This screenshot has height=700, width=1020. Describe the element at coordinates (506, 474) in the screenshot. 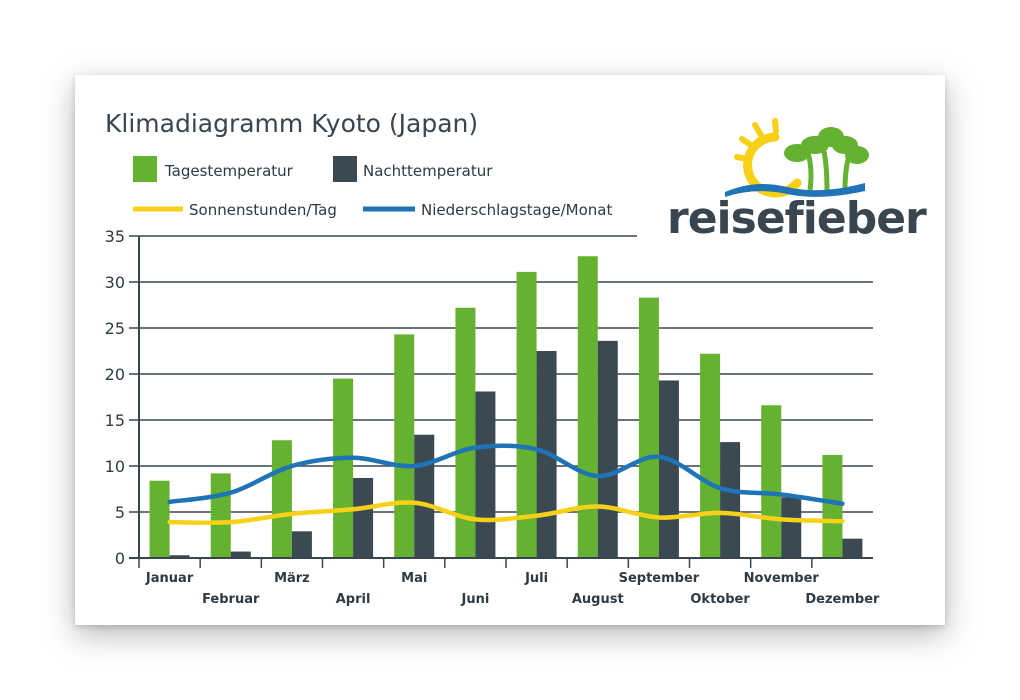

I see `line-niederschlagstage-monat` at that location.